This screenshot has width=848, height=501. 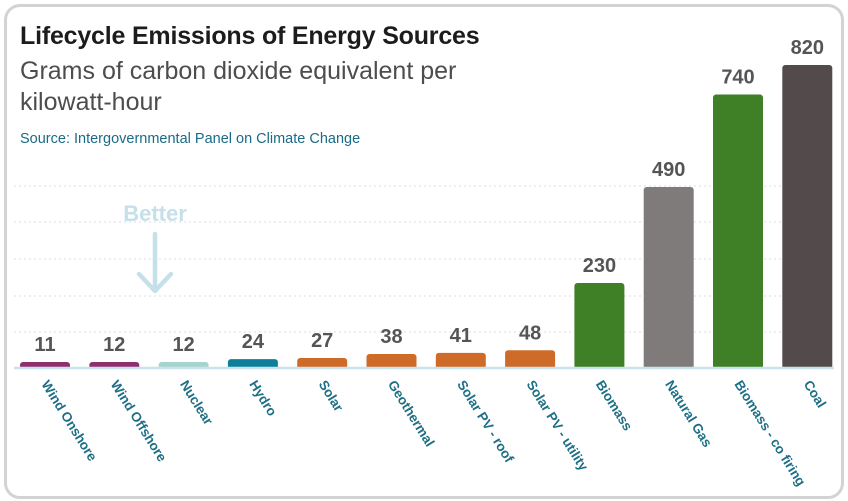 What do you see at coordinates (558, 426) in the screenshot?
I see `category-label-solar-pv-utility: Solar PV - utility` at bounding box center [558, 426].